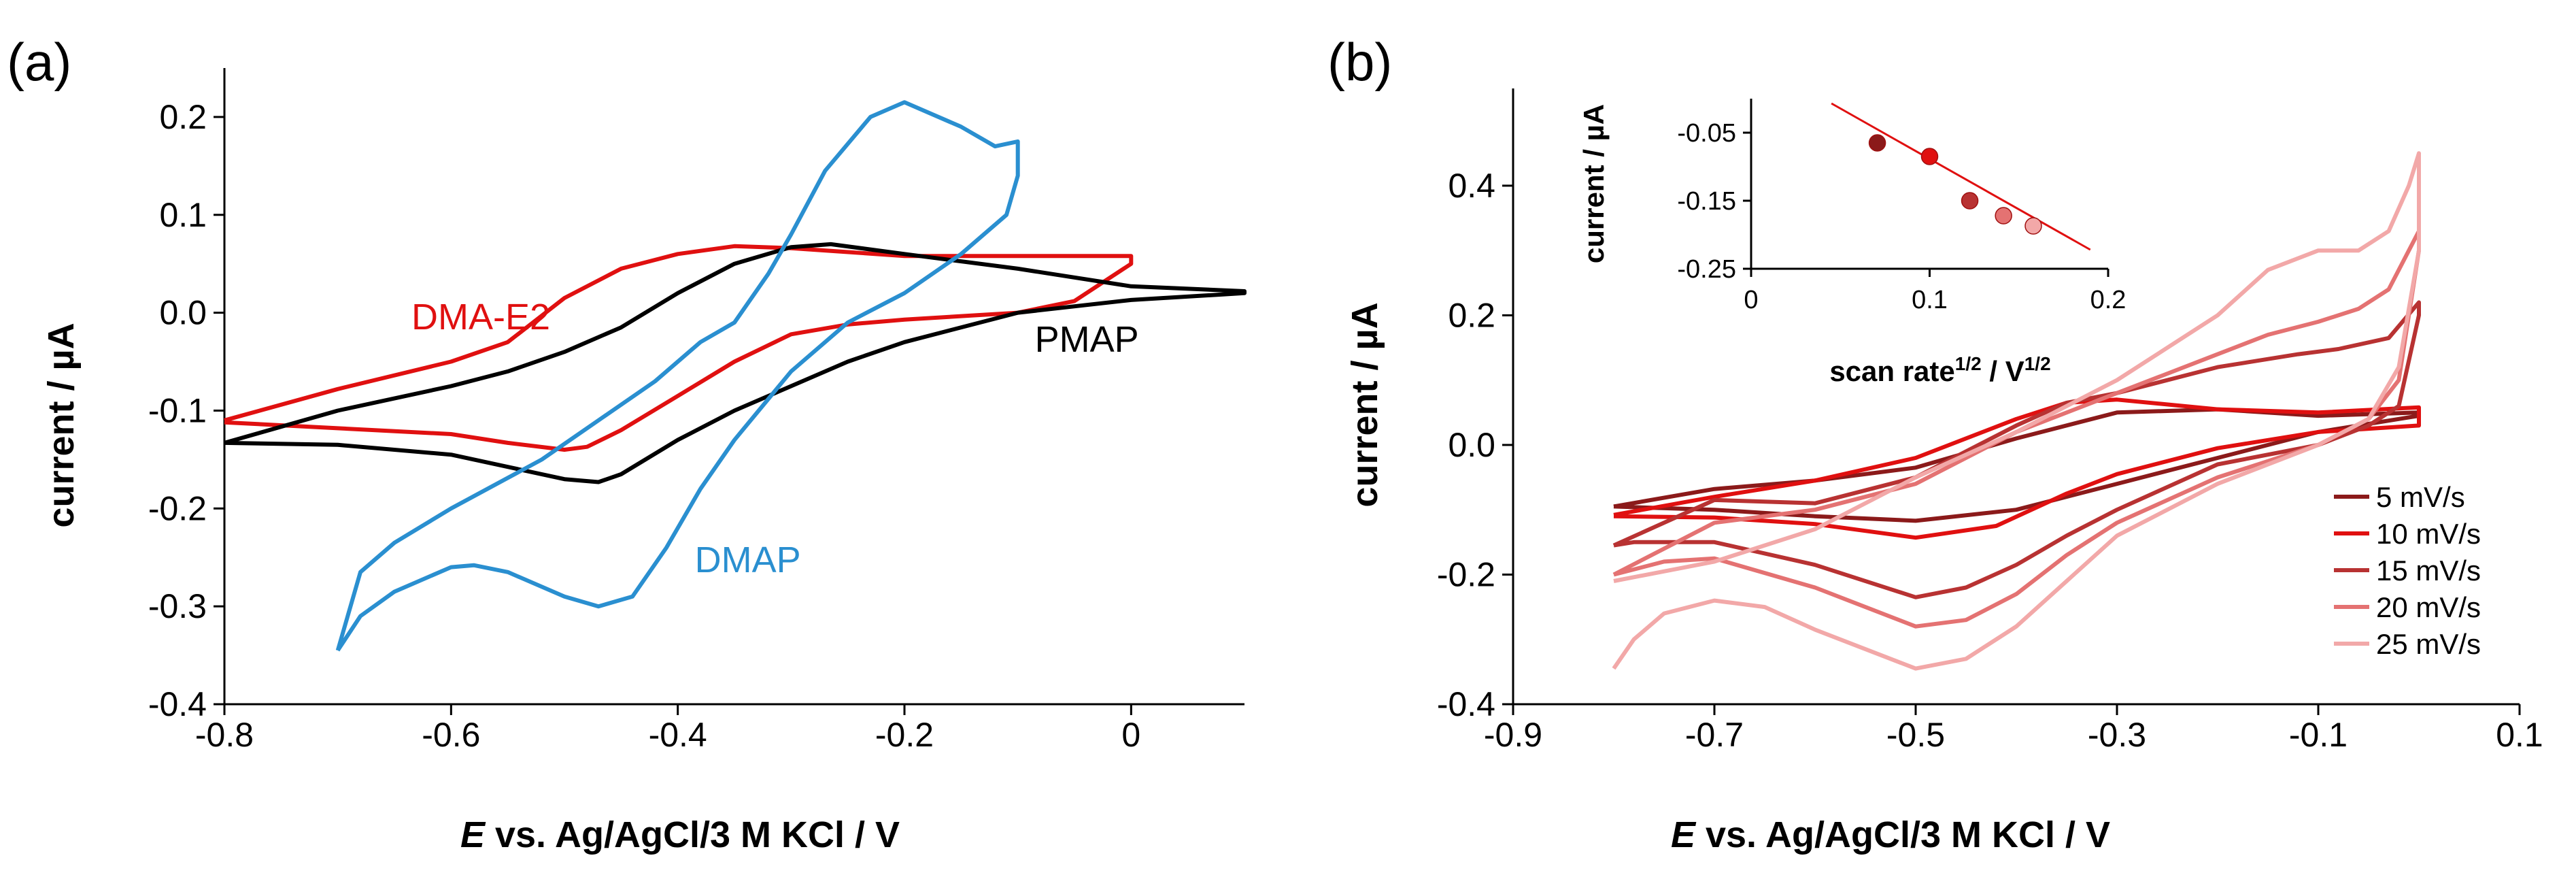 This screenshot has height=875, width=2576. Describe the element at coordinates (748, 560) in the screenshot. I see `chart-a-annotation-dmap: DMAP` at that location.